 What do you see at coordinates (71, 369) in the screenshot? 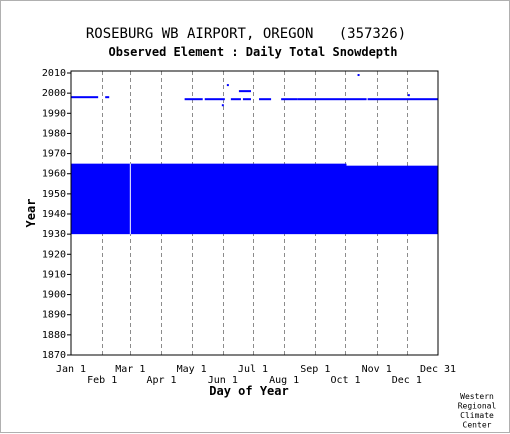
I see `x-tick-label: Jan 1` at bounding box center [71, 369].